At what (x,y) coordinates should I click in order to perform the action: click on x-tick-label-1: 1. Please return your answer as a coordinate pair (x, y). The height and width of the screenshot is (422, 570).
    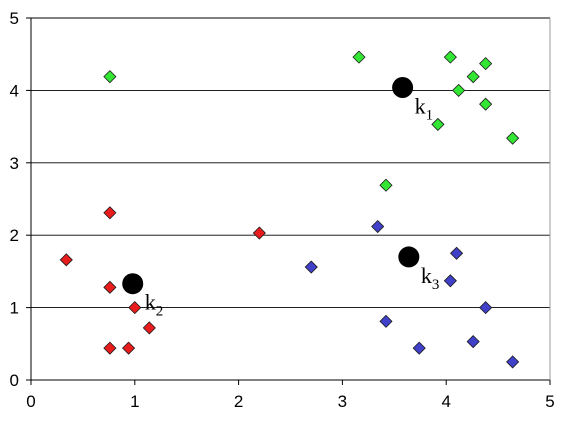
    Looking at the image, I should click on (134, 401).